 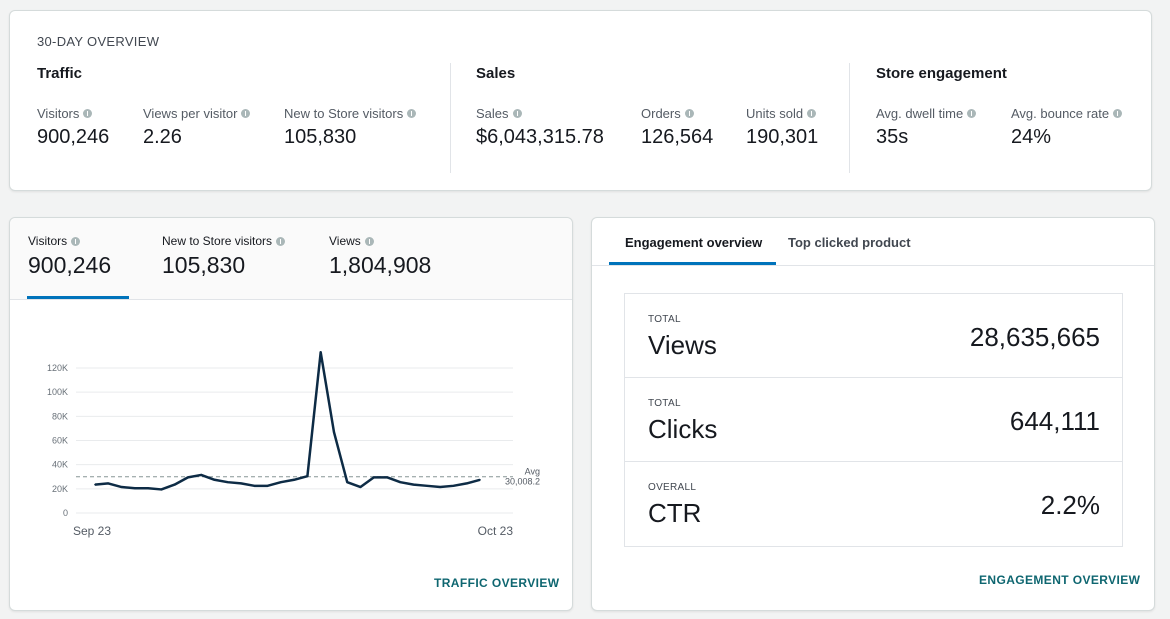 What do you see at coordinates (70, 265) in the screenshot?
I see `tab-value: 900,246` at bounding box center [70, 265].